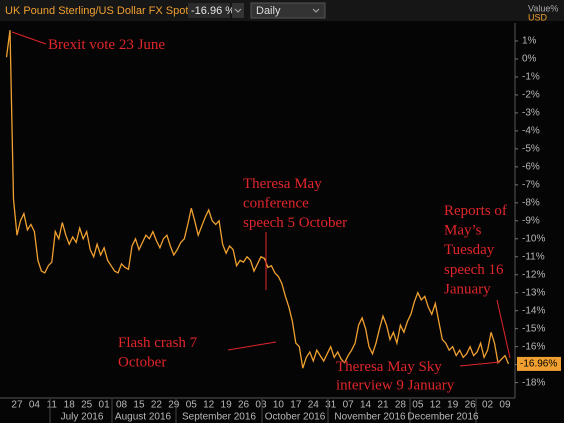 The height and width of the screenshot is (423, 564). What do you see at coordinates (533, 274) in the screenshot?
I see `y-tick-label: -12%` at bounding box center [533, 274].